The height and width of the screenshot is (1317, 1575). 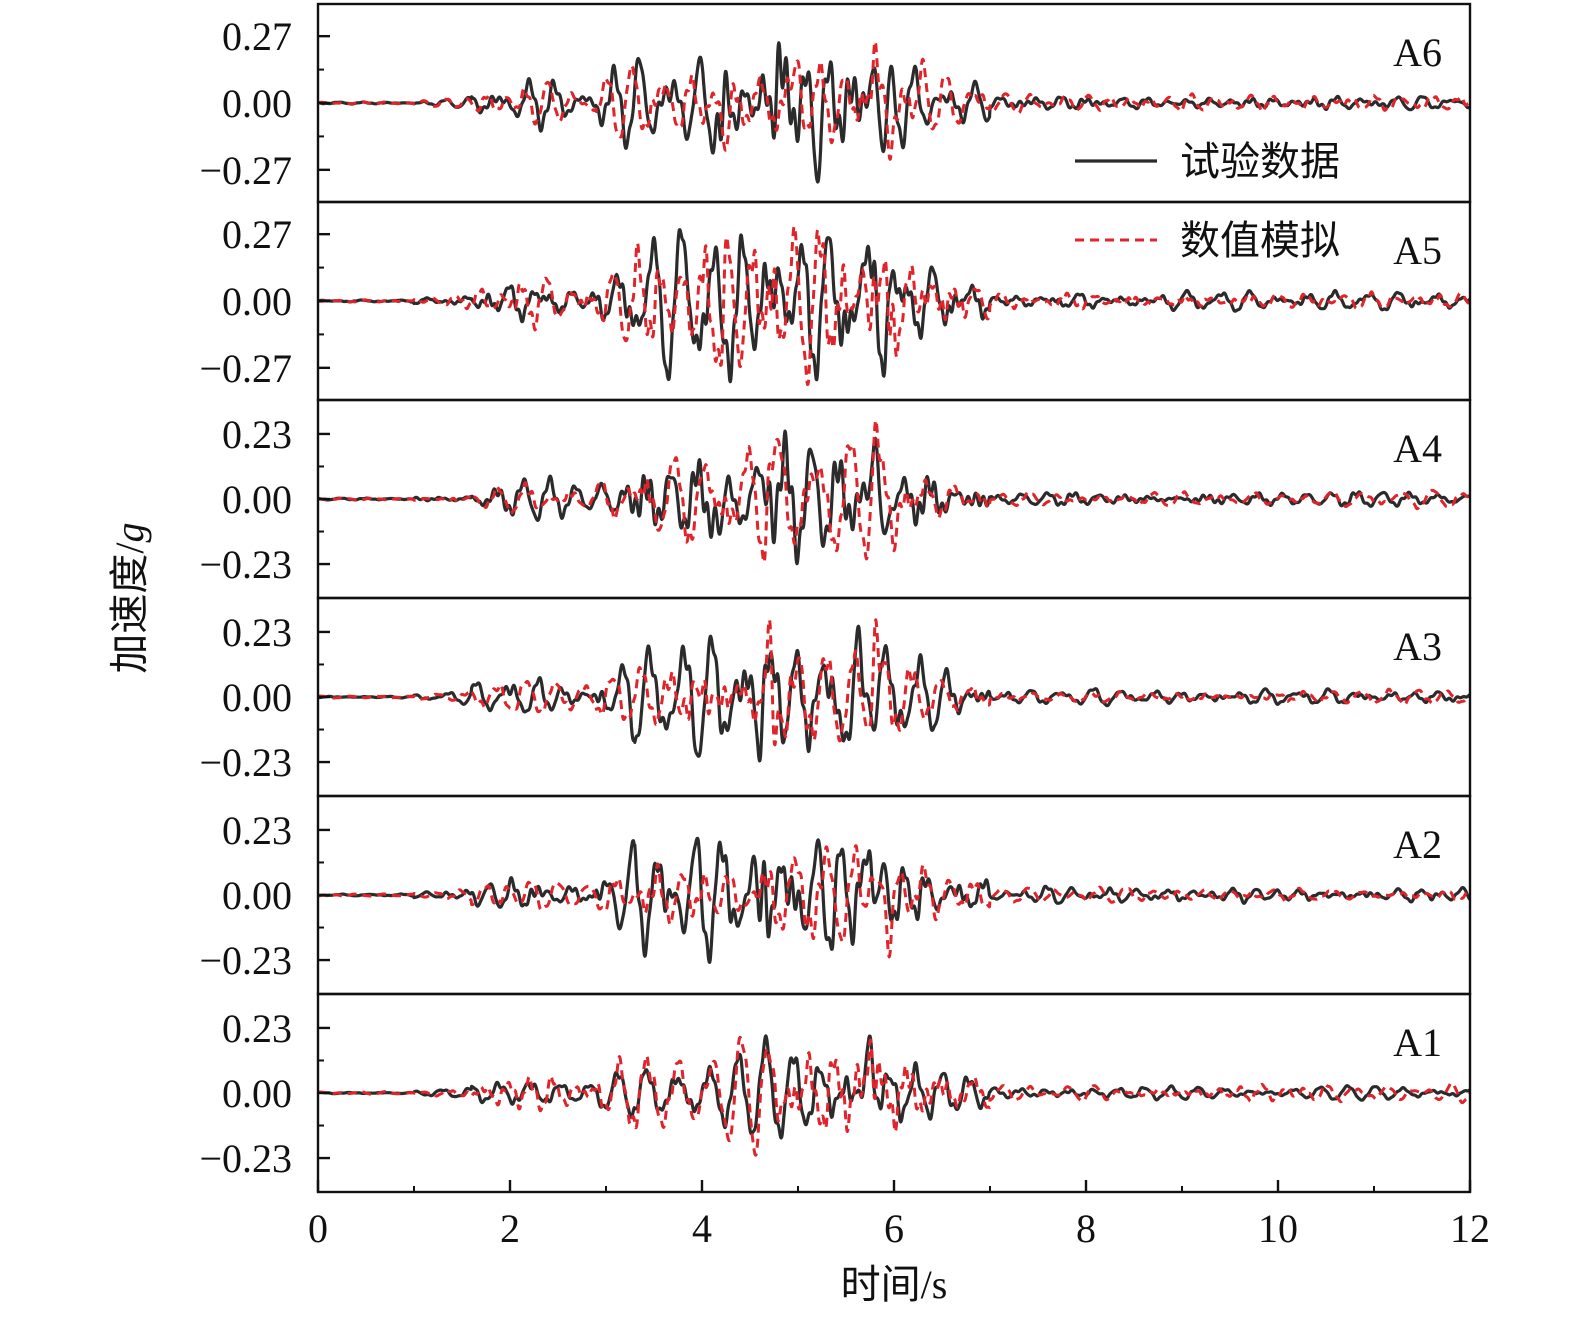 What do you see at coordinates (245, 762) in the screenshot?
I see `y-tick-label-a3-2: −0.23` at bounding box center [245, 762].